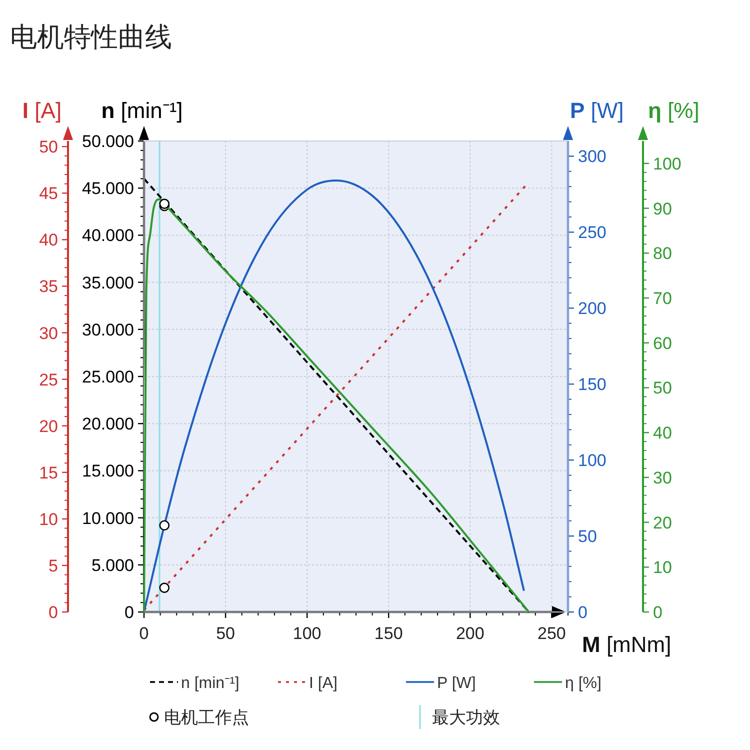 The image size is (750, 750). Describe the element at coordinates (662, 388) in the screenshot. I see `y-tick-label: 50` at that location.